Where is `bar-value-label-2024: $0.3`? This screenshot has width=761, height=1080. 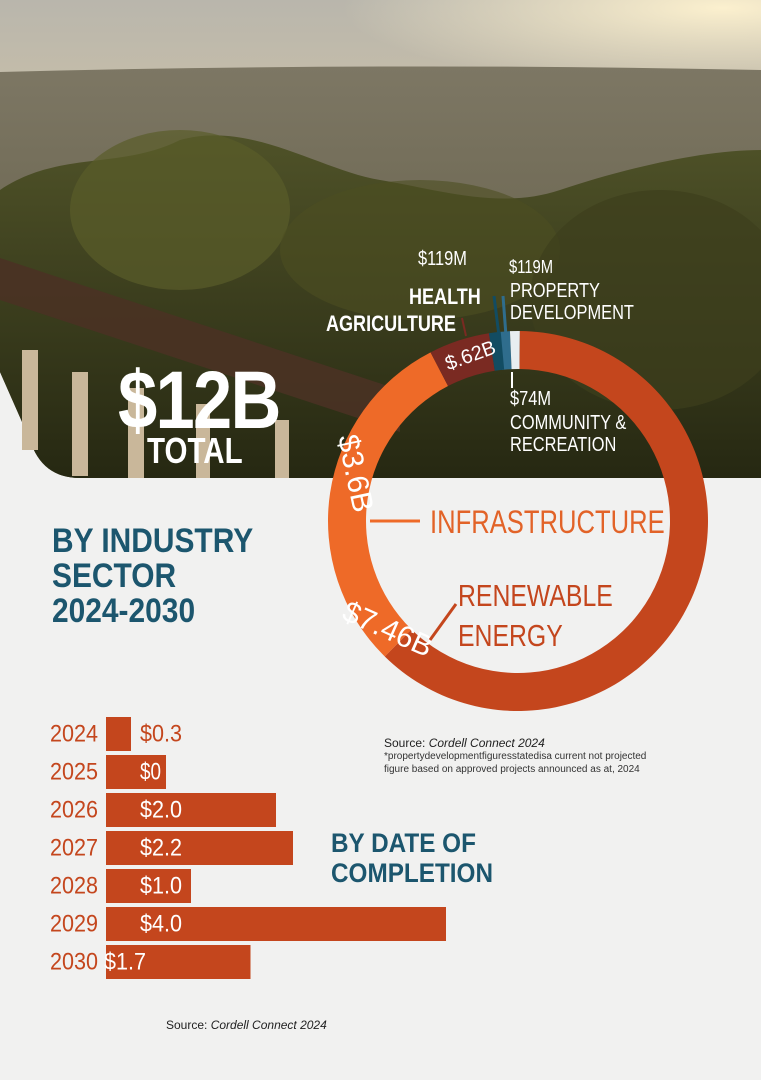 bar-value-label-2024: $0.3 is located at coordinates (161, 733).